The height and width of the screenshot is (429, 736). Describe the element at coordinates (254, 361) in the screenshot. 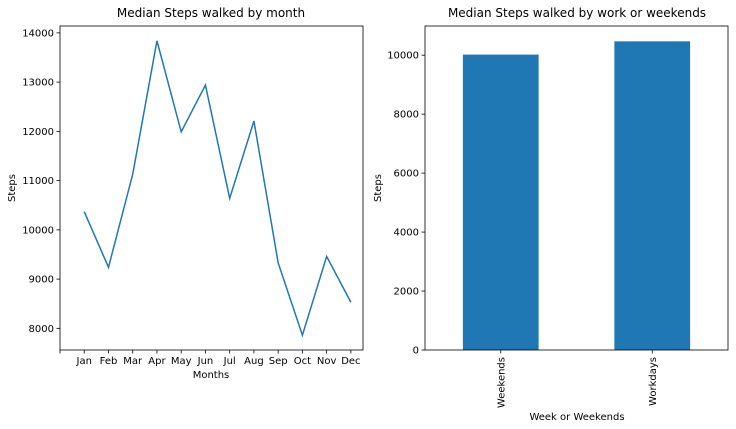

I see `x-tick-label: Aug` at that location.